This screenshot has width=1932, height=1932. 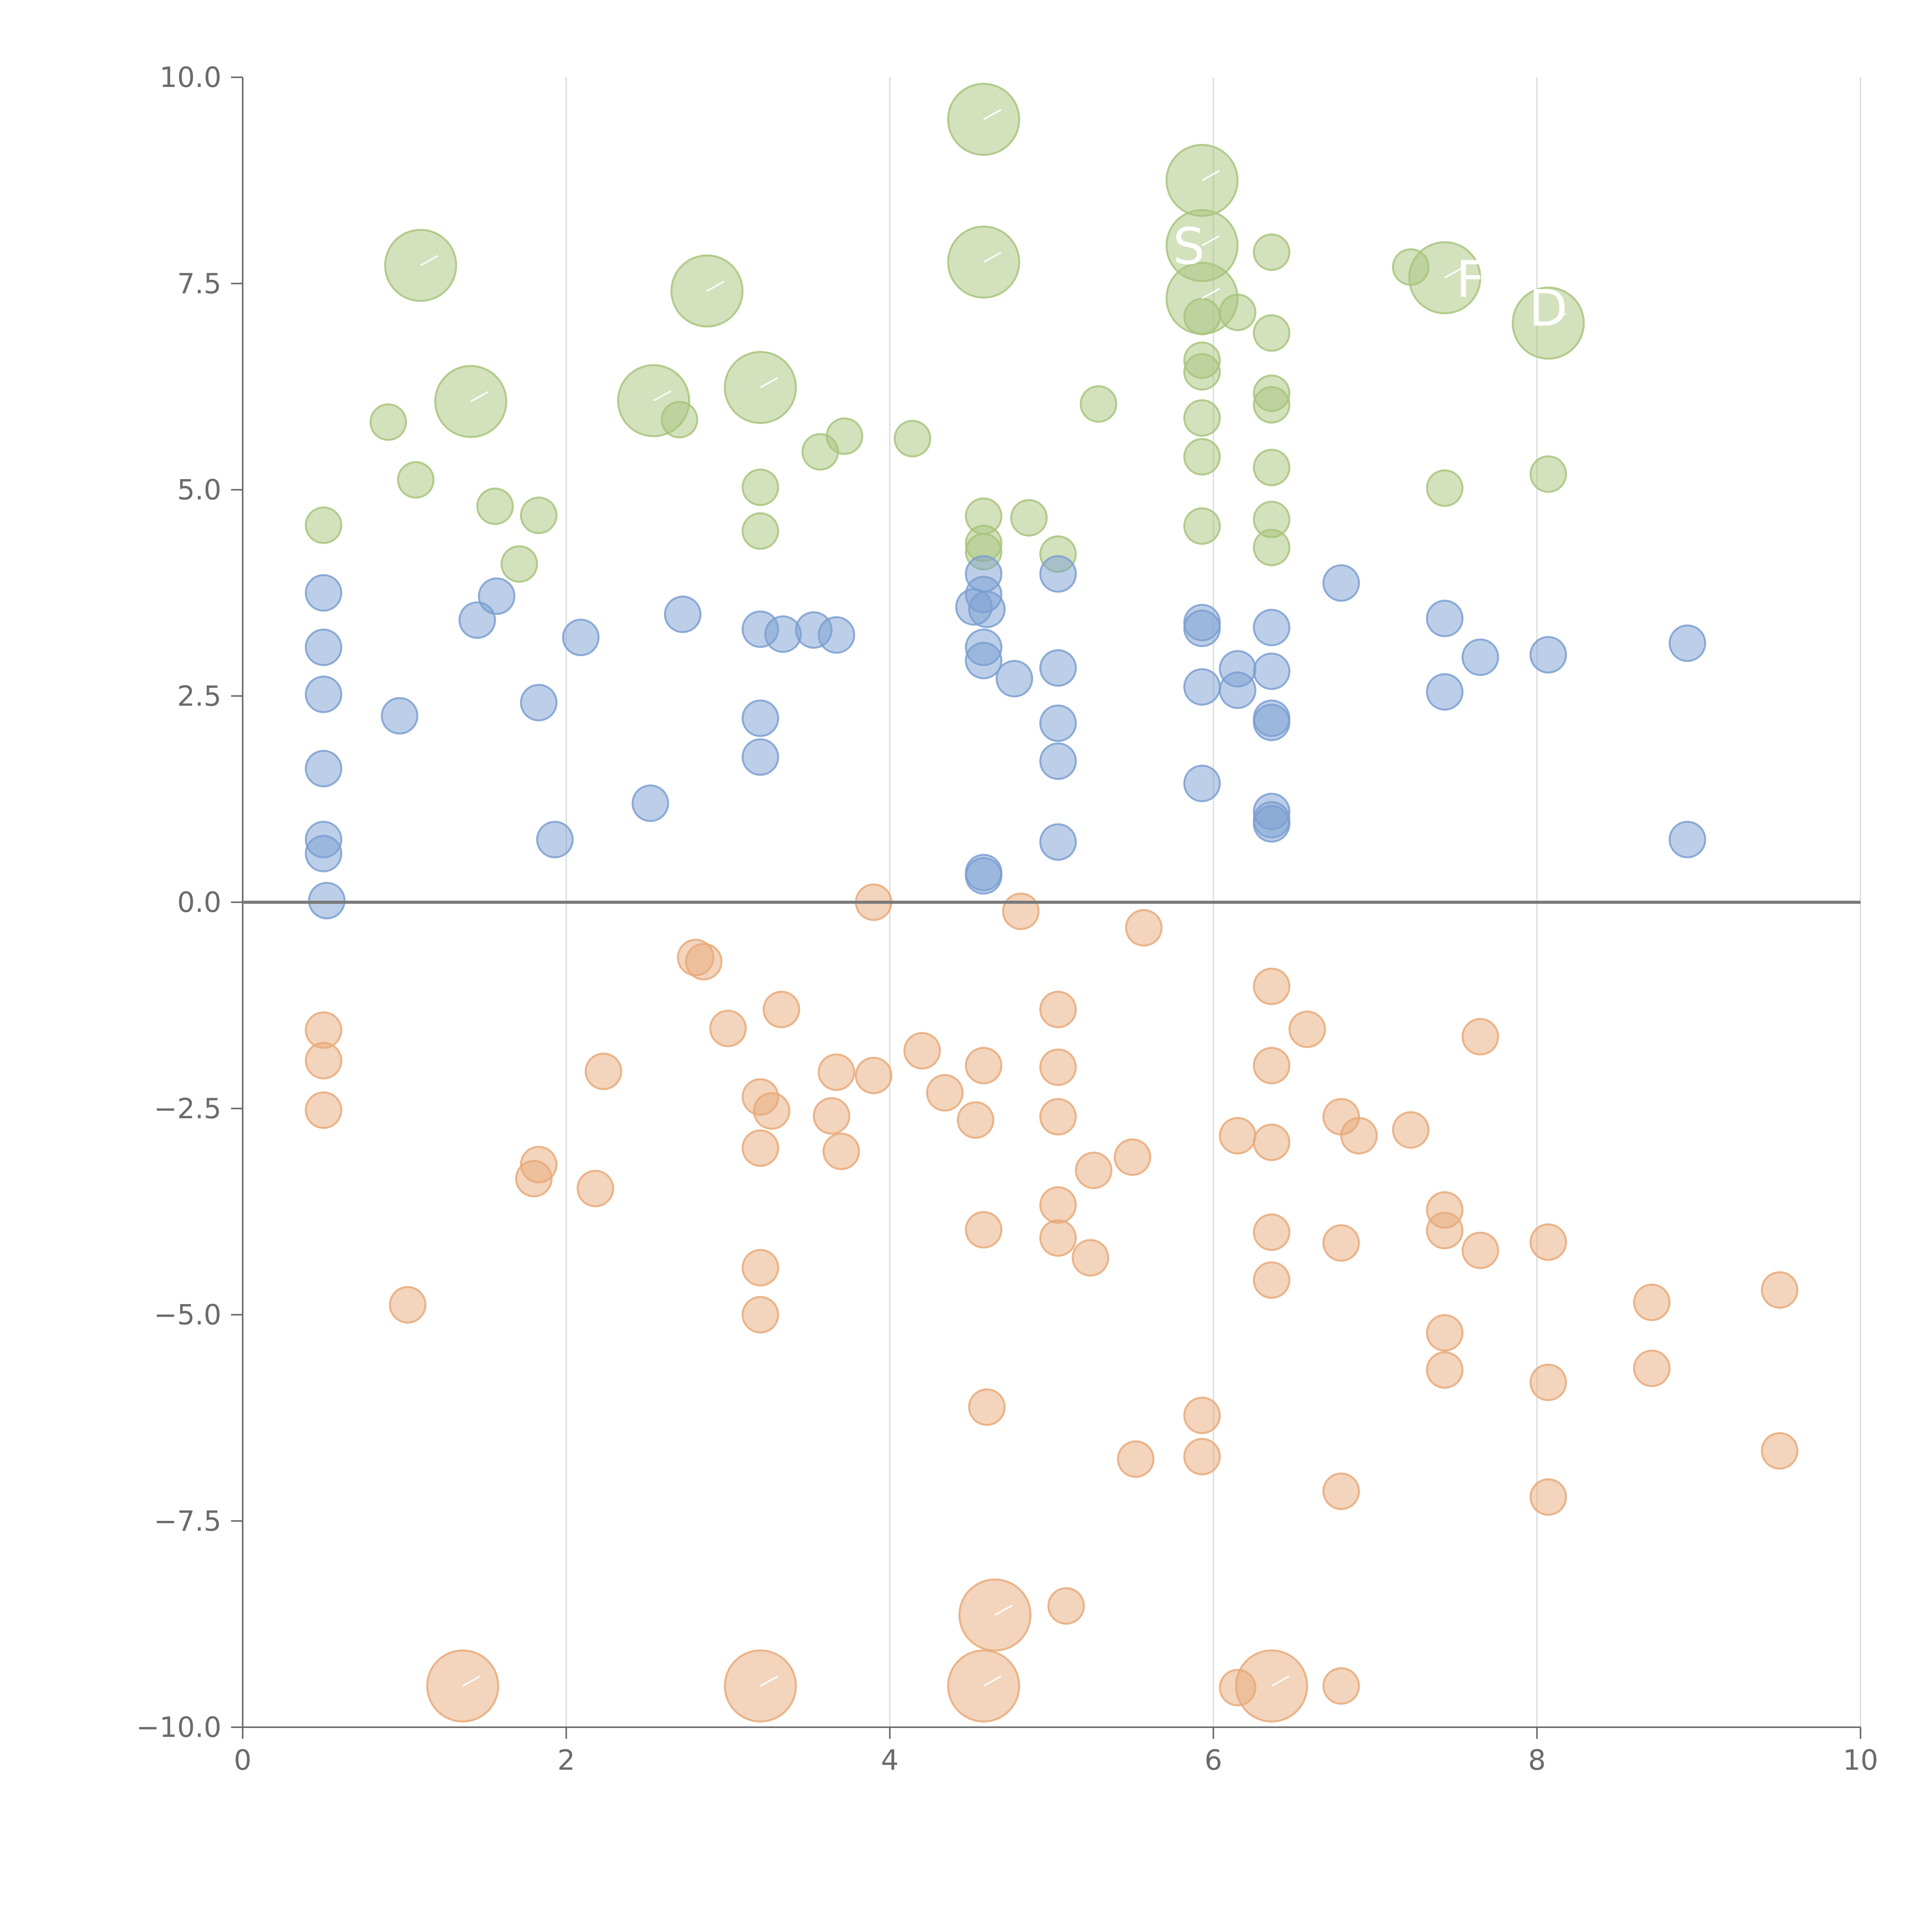 I want to click on y-tick-label: −10.0, so click(x=178, y=1727).